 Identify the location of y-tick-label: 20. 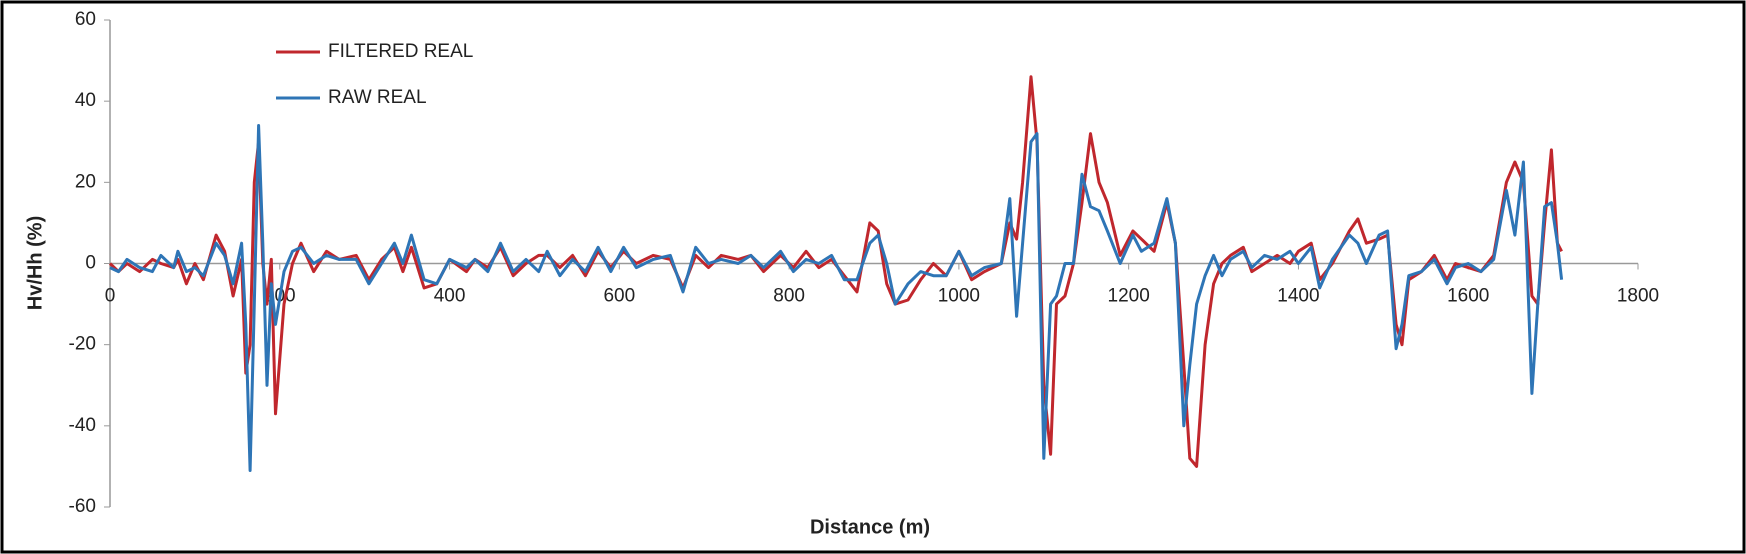
(85, 181).